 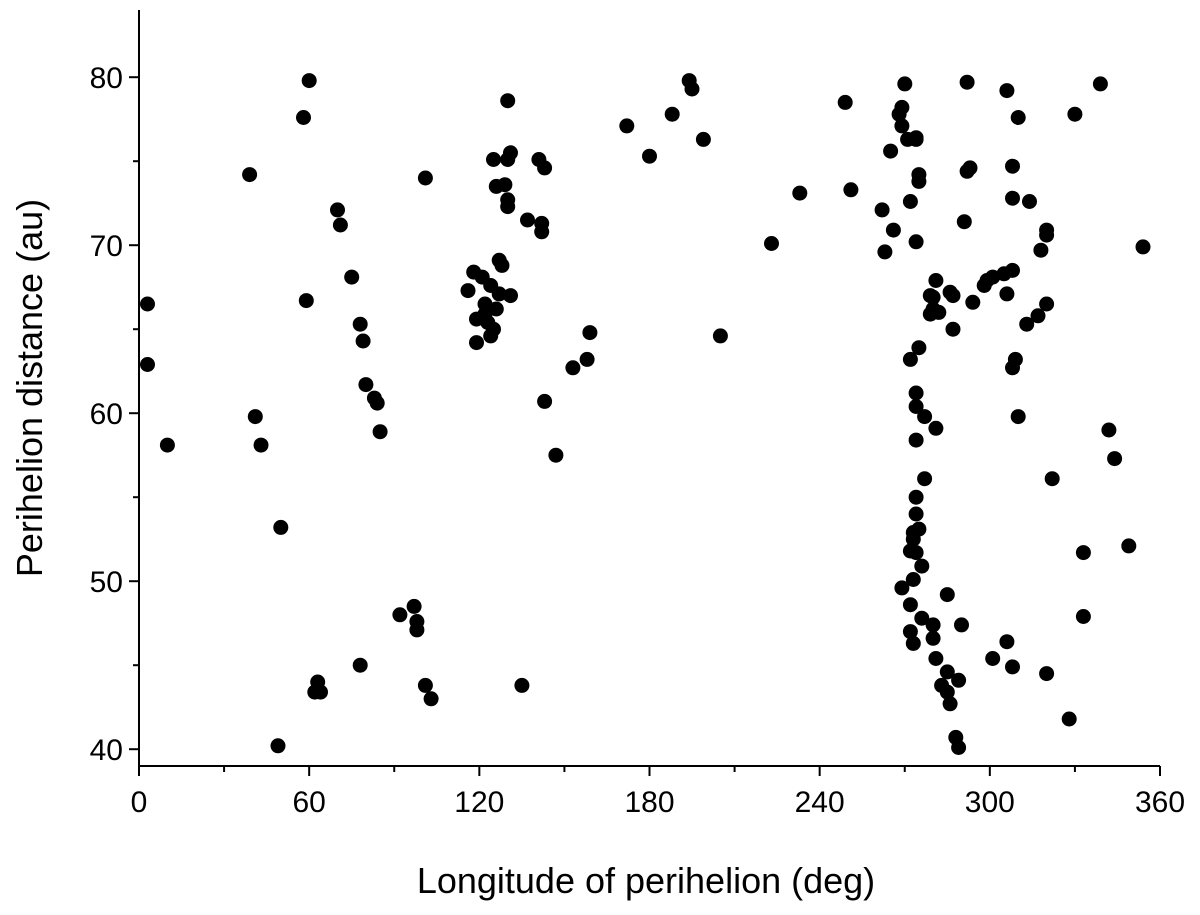 What do you see at coordinates (646, 880) in the screenshot?
I see `x-axis-title: Longitude of perihelion (deg)` at bounding box center [646, 880].